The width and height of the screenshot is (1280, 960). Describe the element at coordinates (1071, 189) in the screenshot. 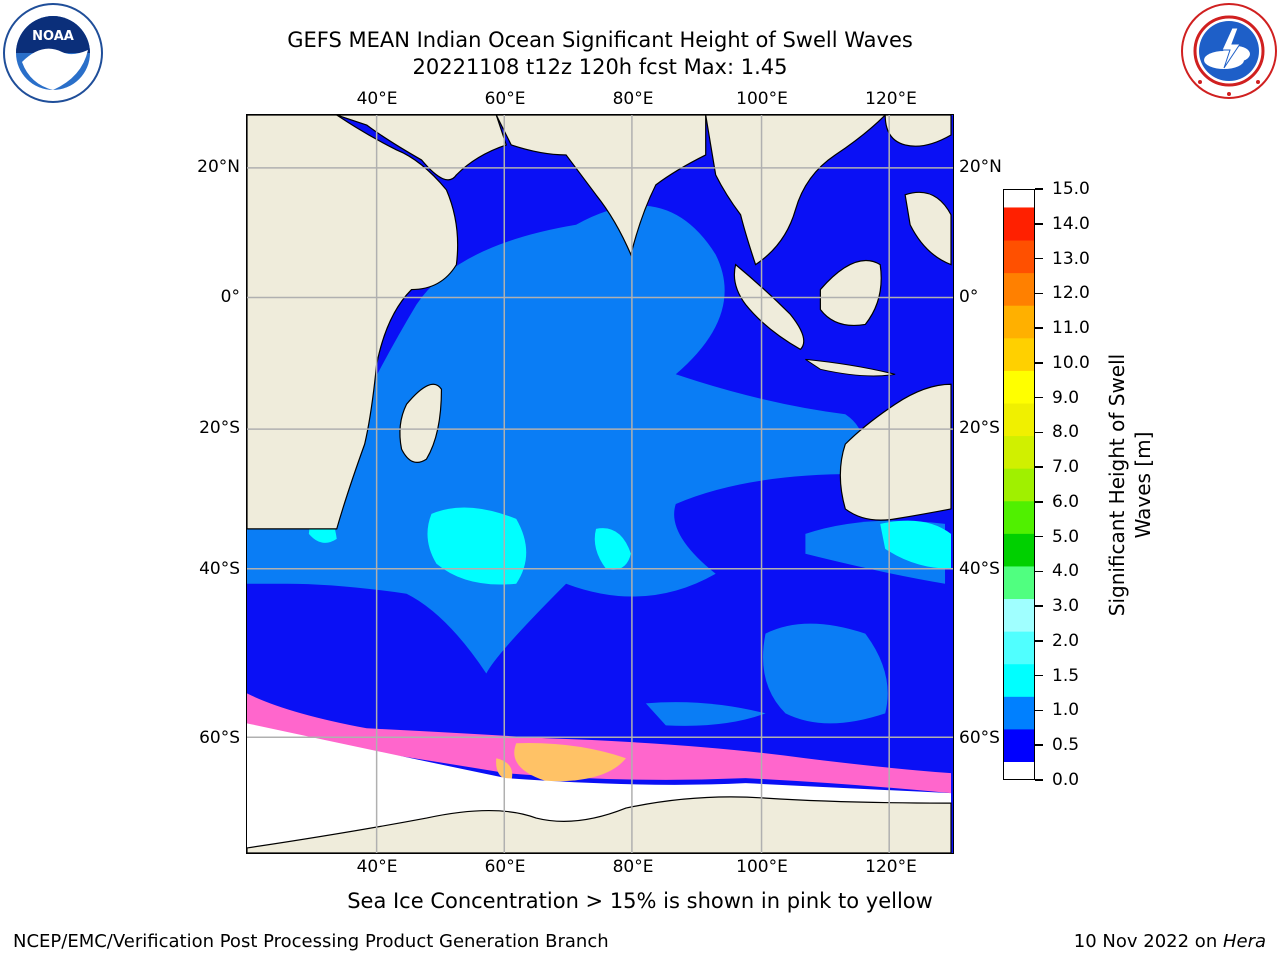

I see `colorbar-tick-label: 15.0` at that location.